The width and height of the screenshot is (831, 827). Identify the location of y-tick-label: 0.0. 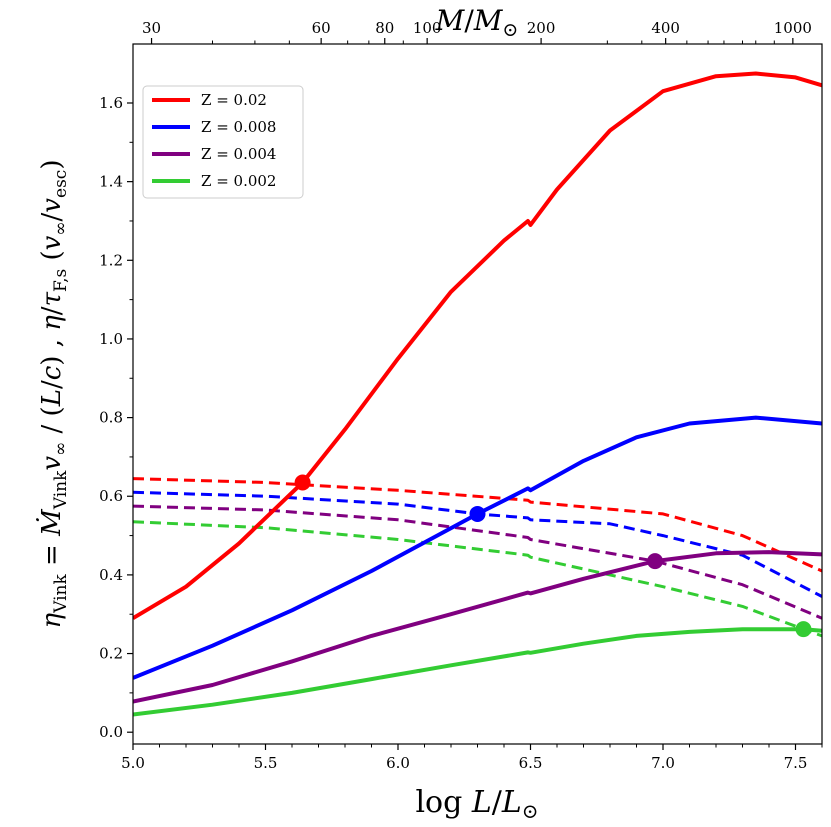
(111, 732).